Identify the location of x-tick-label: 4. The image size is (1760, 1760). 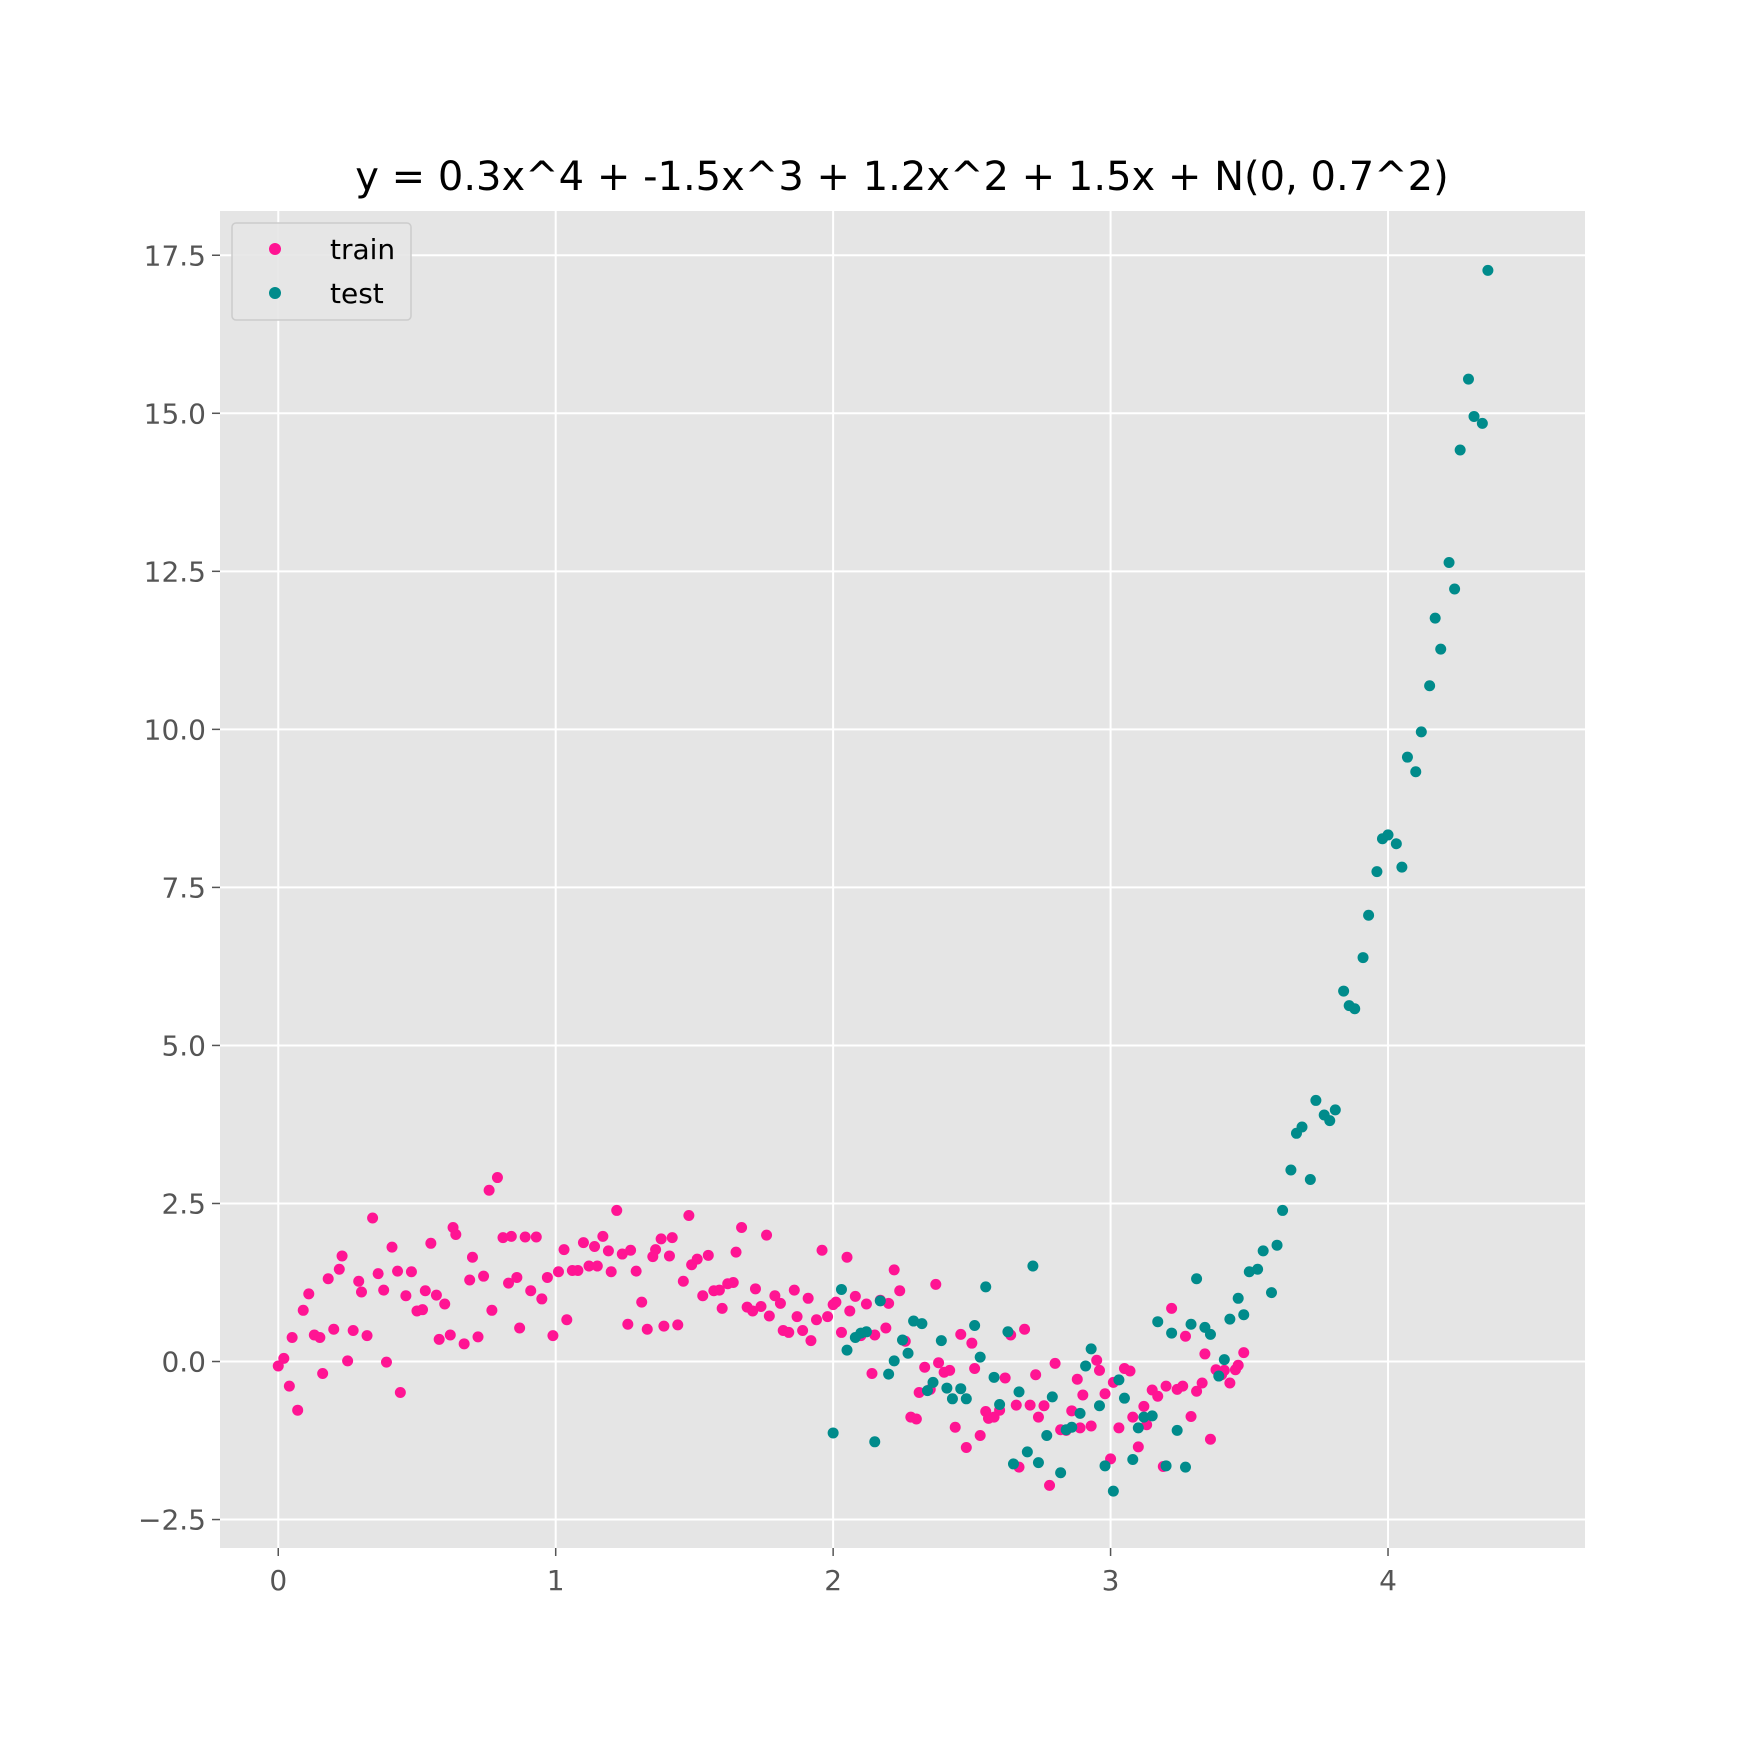
(1388, 1580).